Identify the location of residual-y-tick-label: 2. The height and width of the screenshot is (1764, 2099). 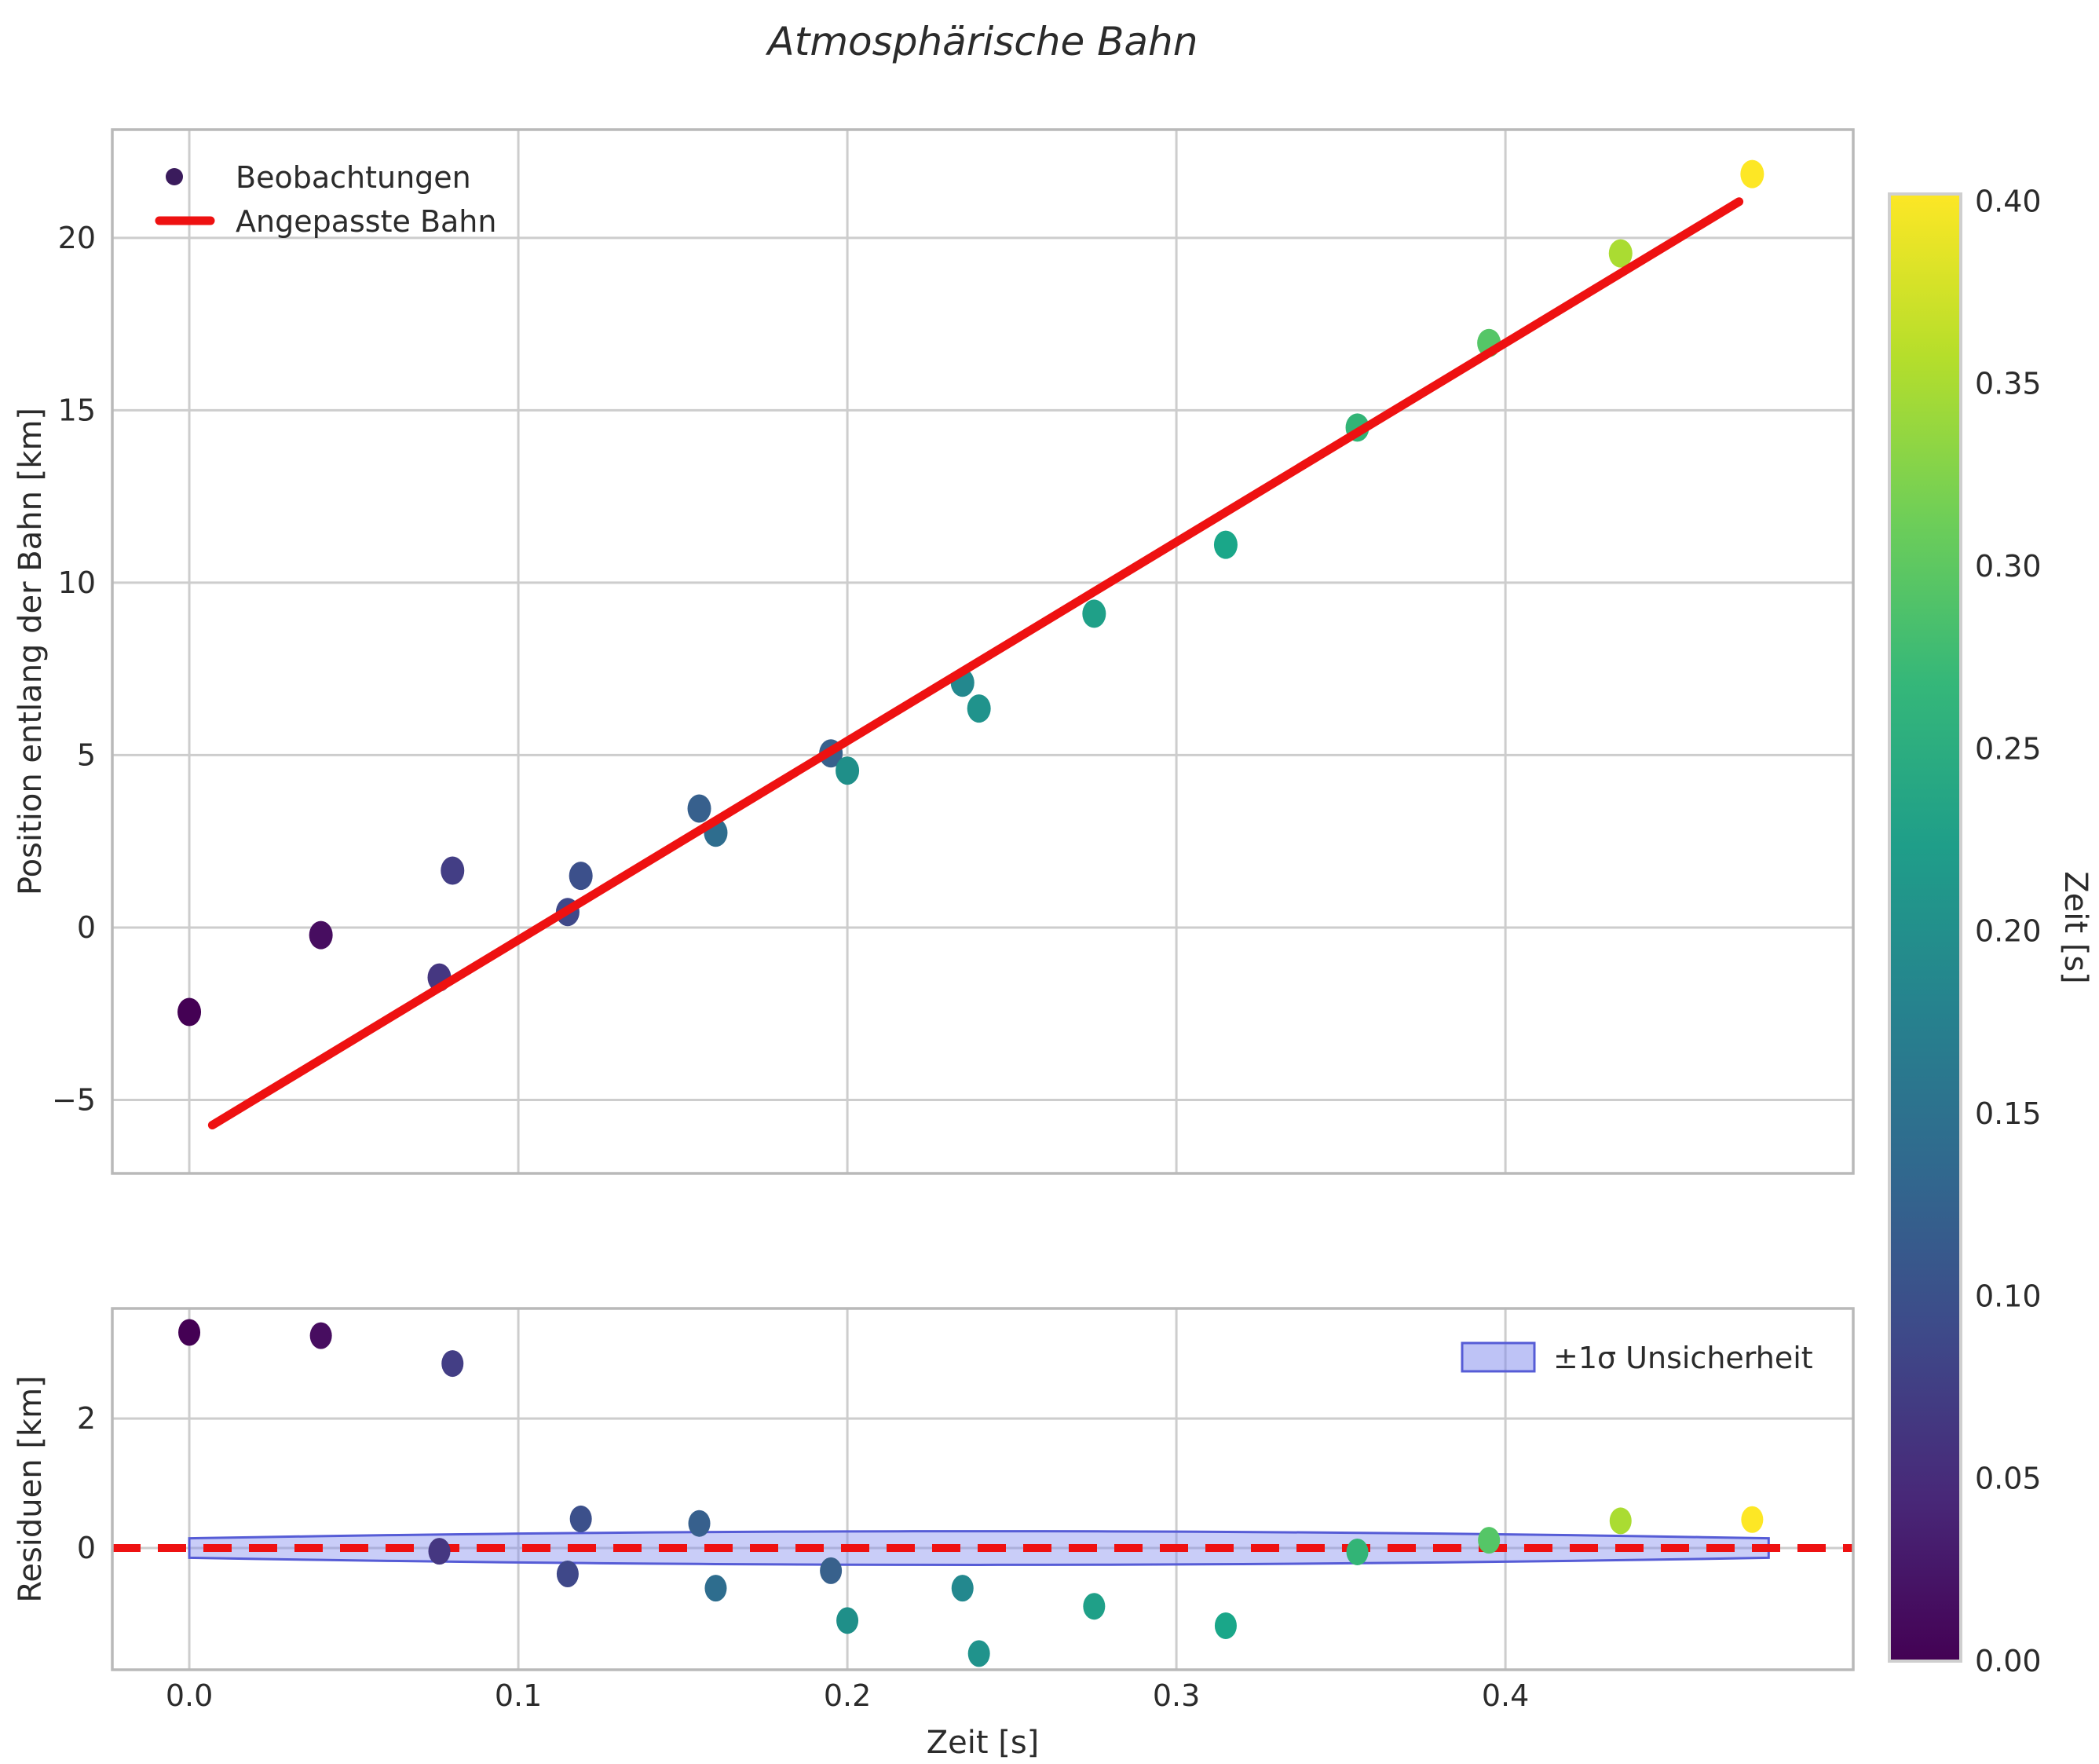
(86, 1419).